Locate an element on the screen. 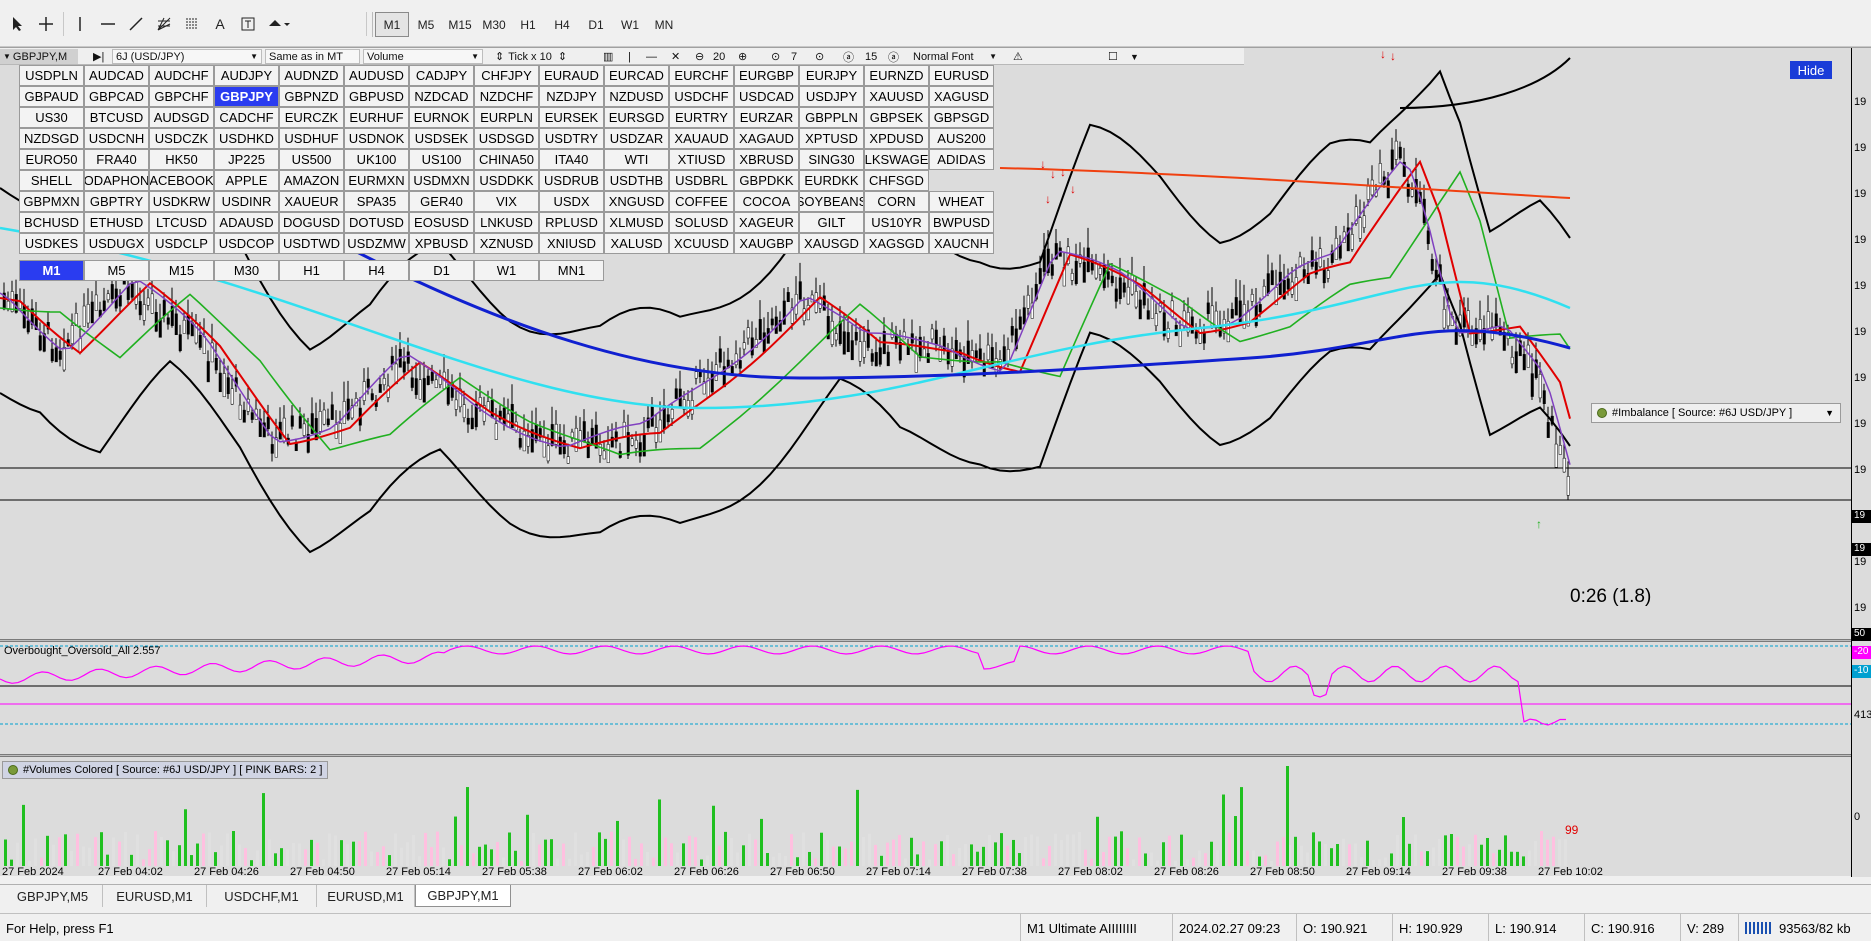 The image size is (1871, 941). symbol-button: USDSEK is located at coordinates (441, 138).